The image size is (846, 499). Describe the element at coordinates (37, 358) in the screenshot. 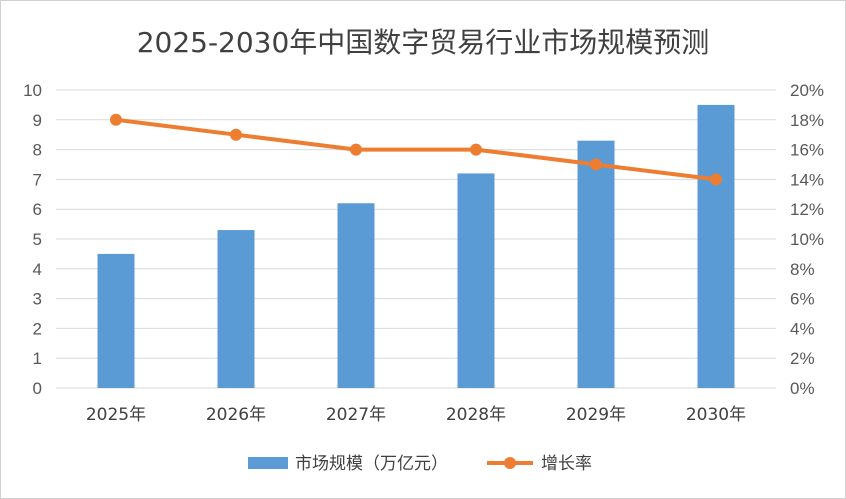

I see `left-tick-label: 1` at that location.